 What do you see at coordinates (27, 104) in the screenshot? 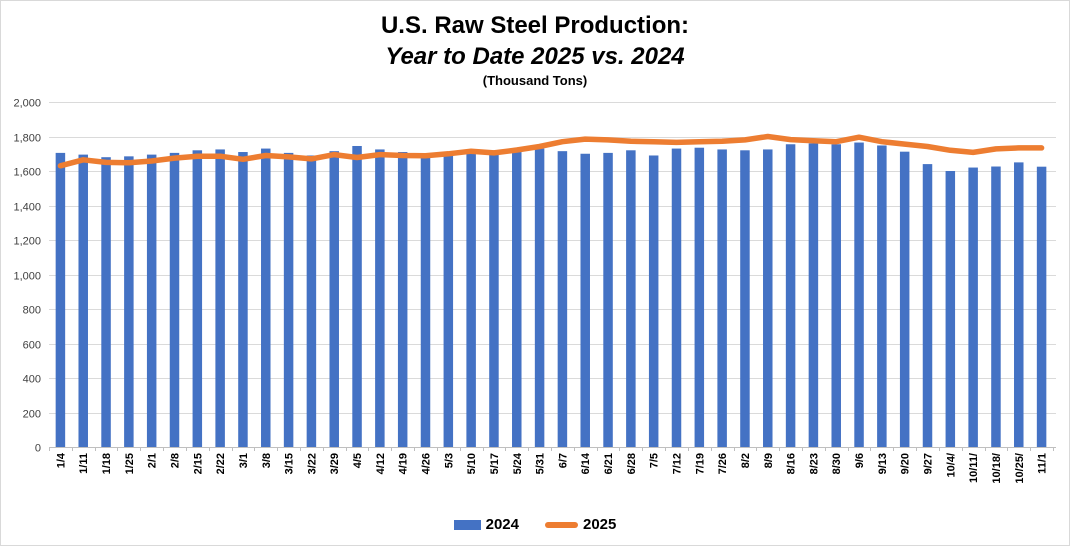
I see `y-axis-tick-label: 2,000` at bounding box center [27, 104].